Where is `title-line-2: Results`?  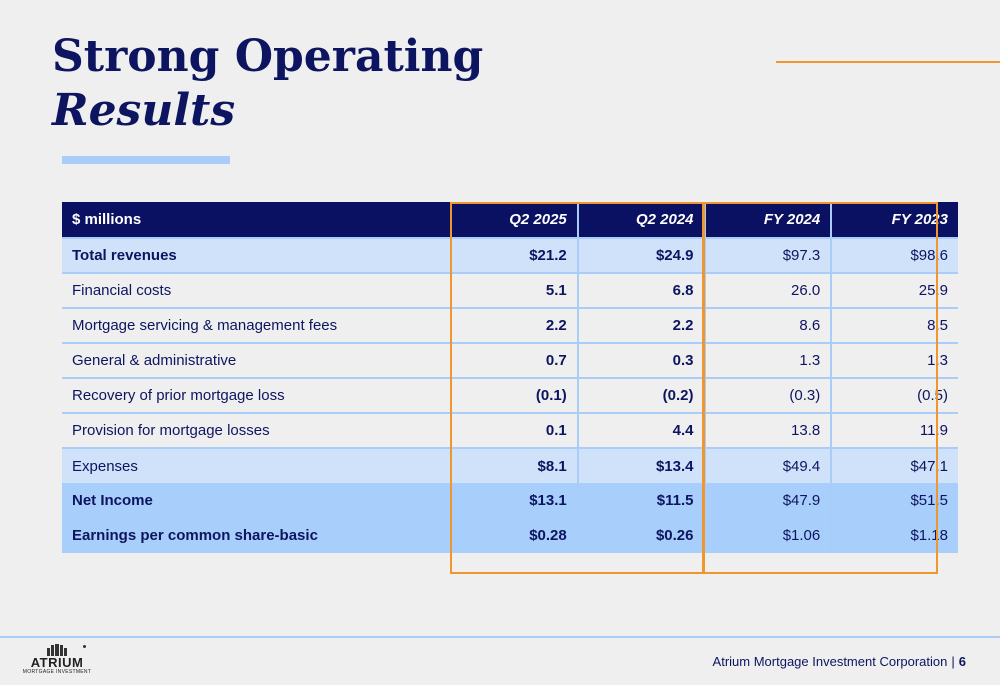
title-line-2: Results is located at coordinates (144, 110).